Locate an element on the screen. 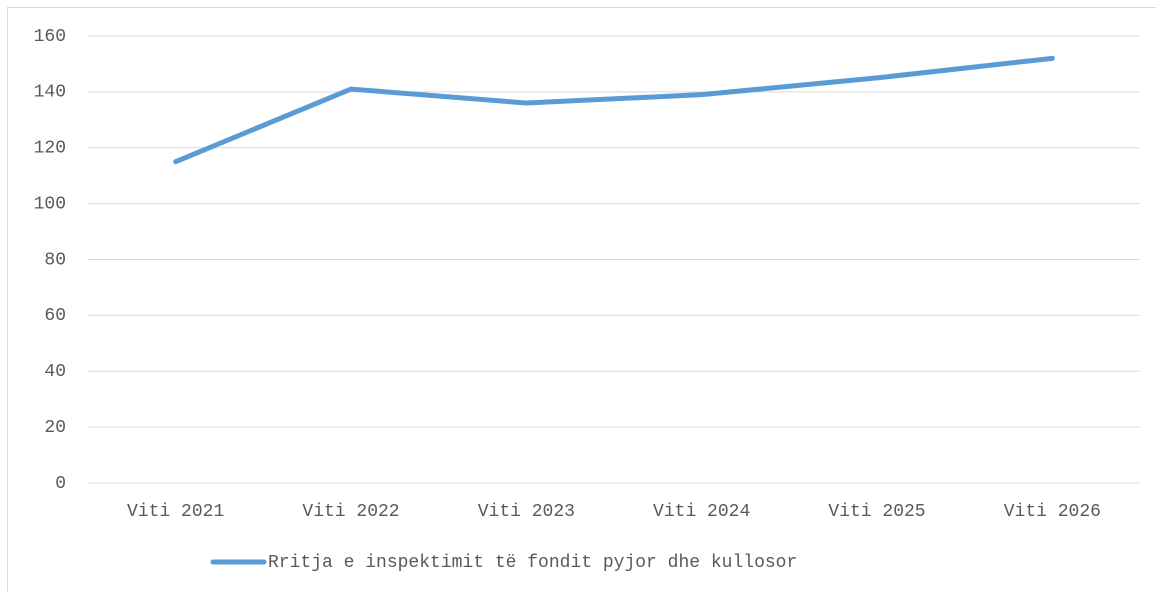  y-tick-label: 160 is located at coordinates (50, 37).